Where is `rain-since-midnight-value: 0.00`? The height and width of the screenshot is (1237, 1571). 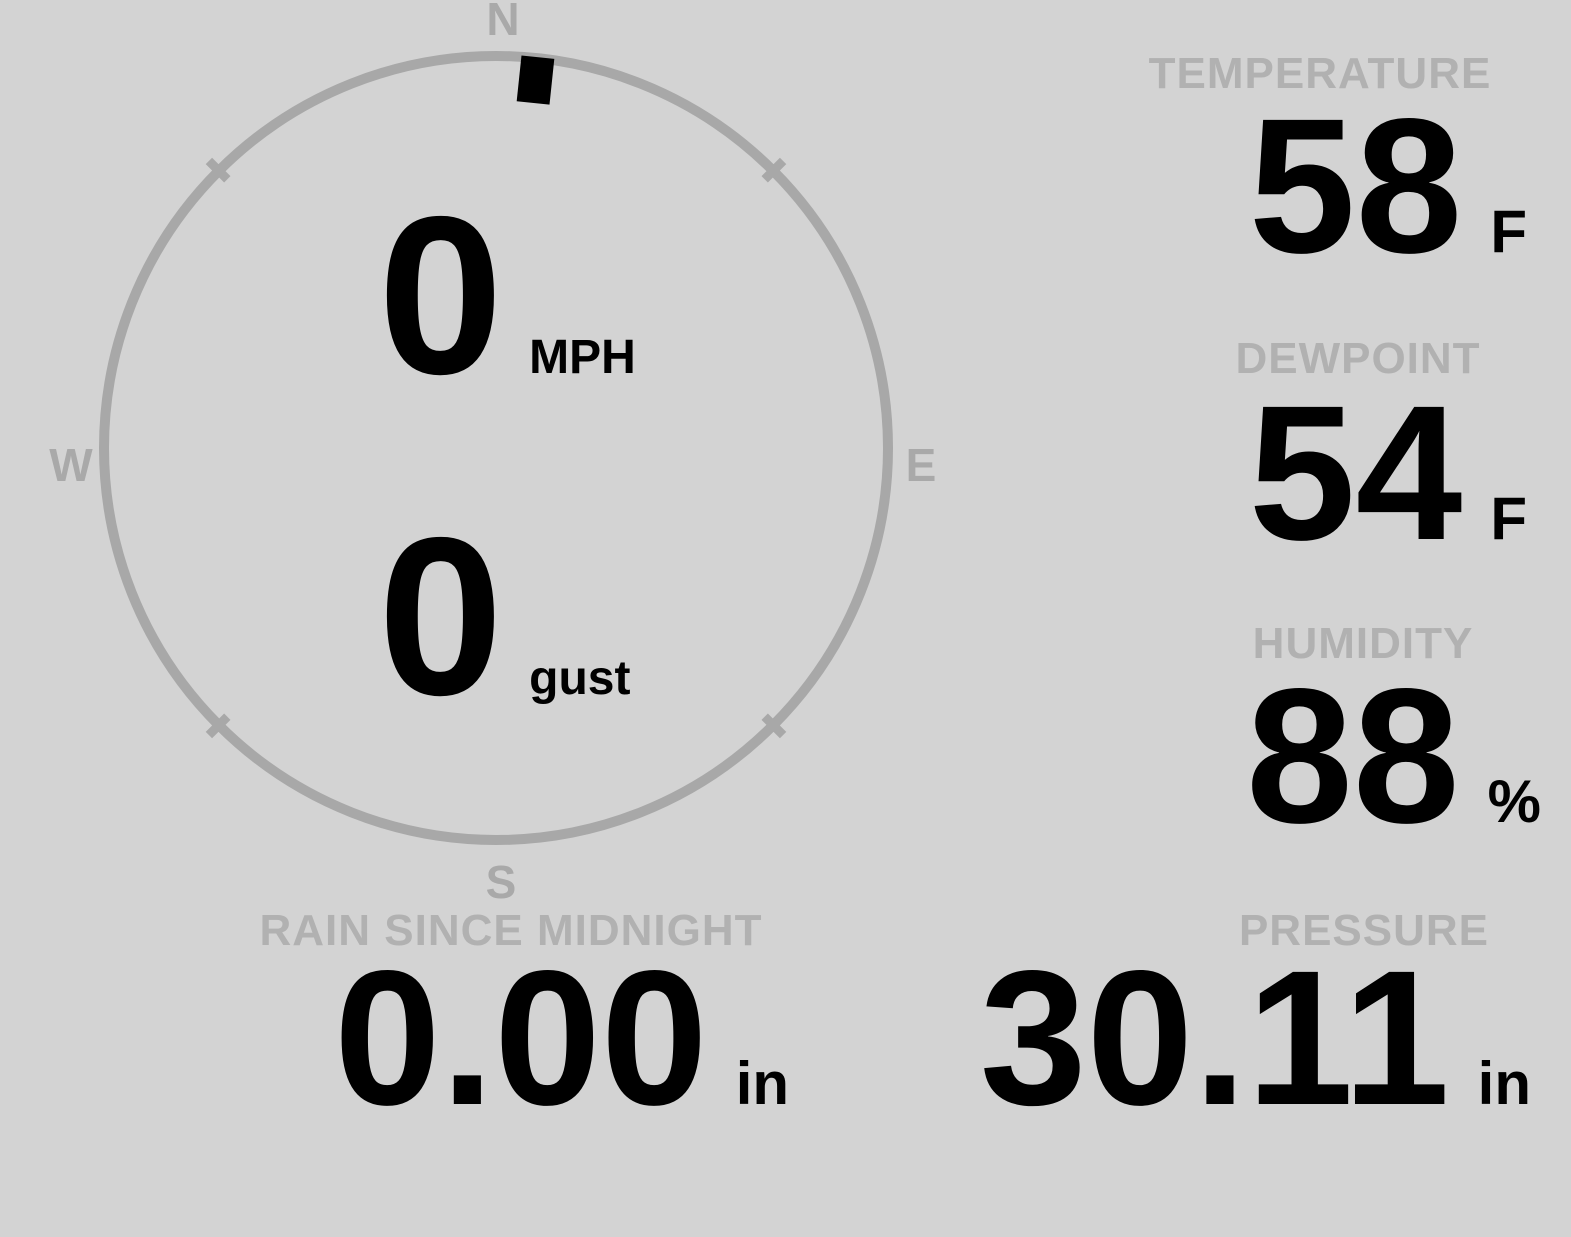 rain-since-midnight-value: 0.00 is located at coordinates (521, 1037).